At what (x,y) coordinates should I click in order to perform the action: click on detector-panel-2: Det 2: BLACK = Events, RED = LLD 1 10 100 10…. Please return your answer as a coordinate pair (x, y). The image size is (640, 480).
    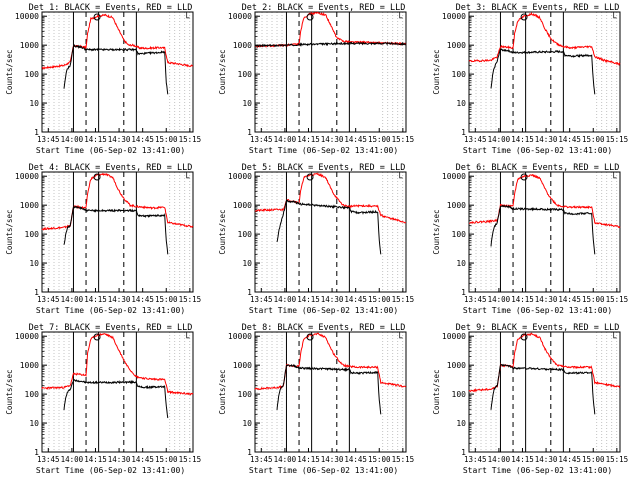
    Looking at the image, I should click on (316, 79).